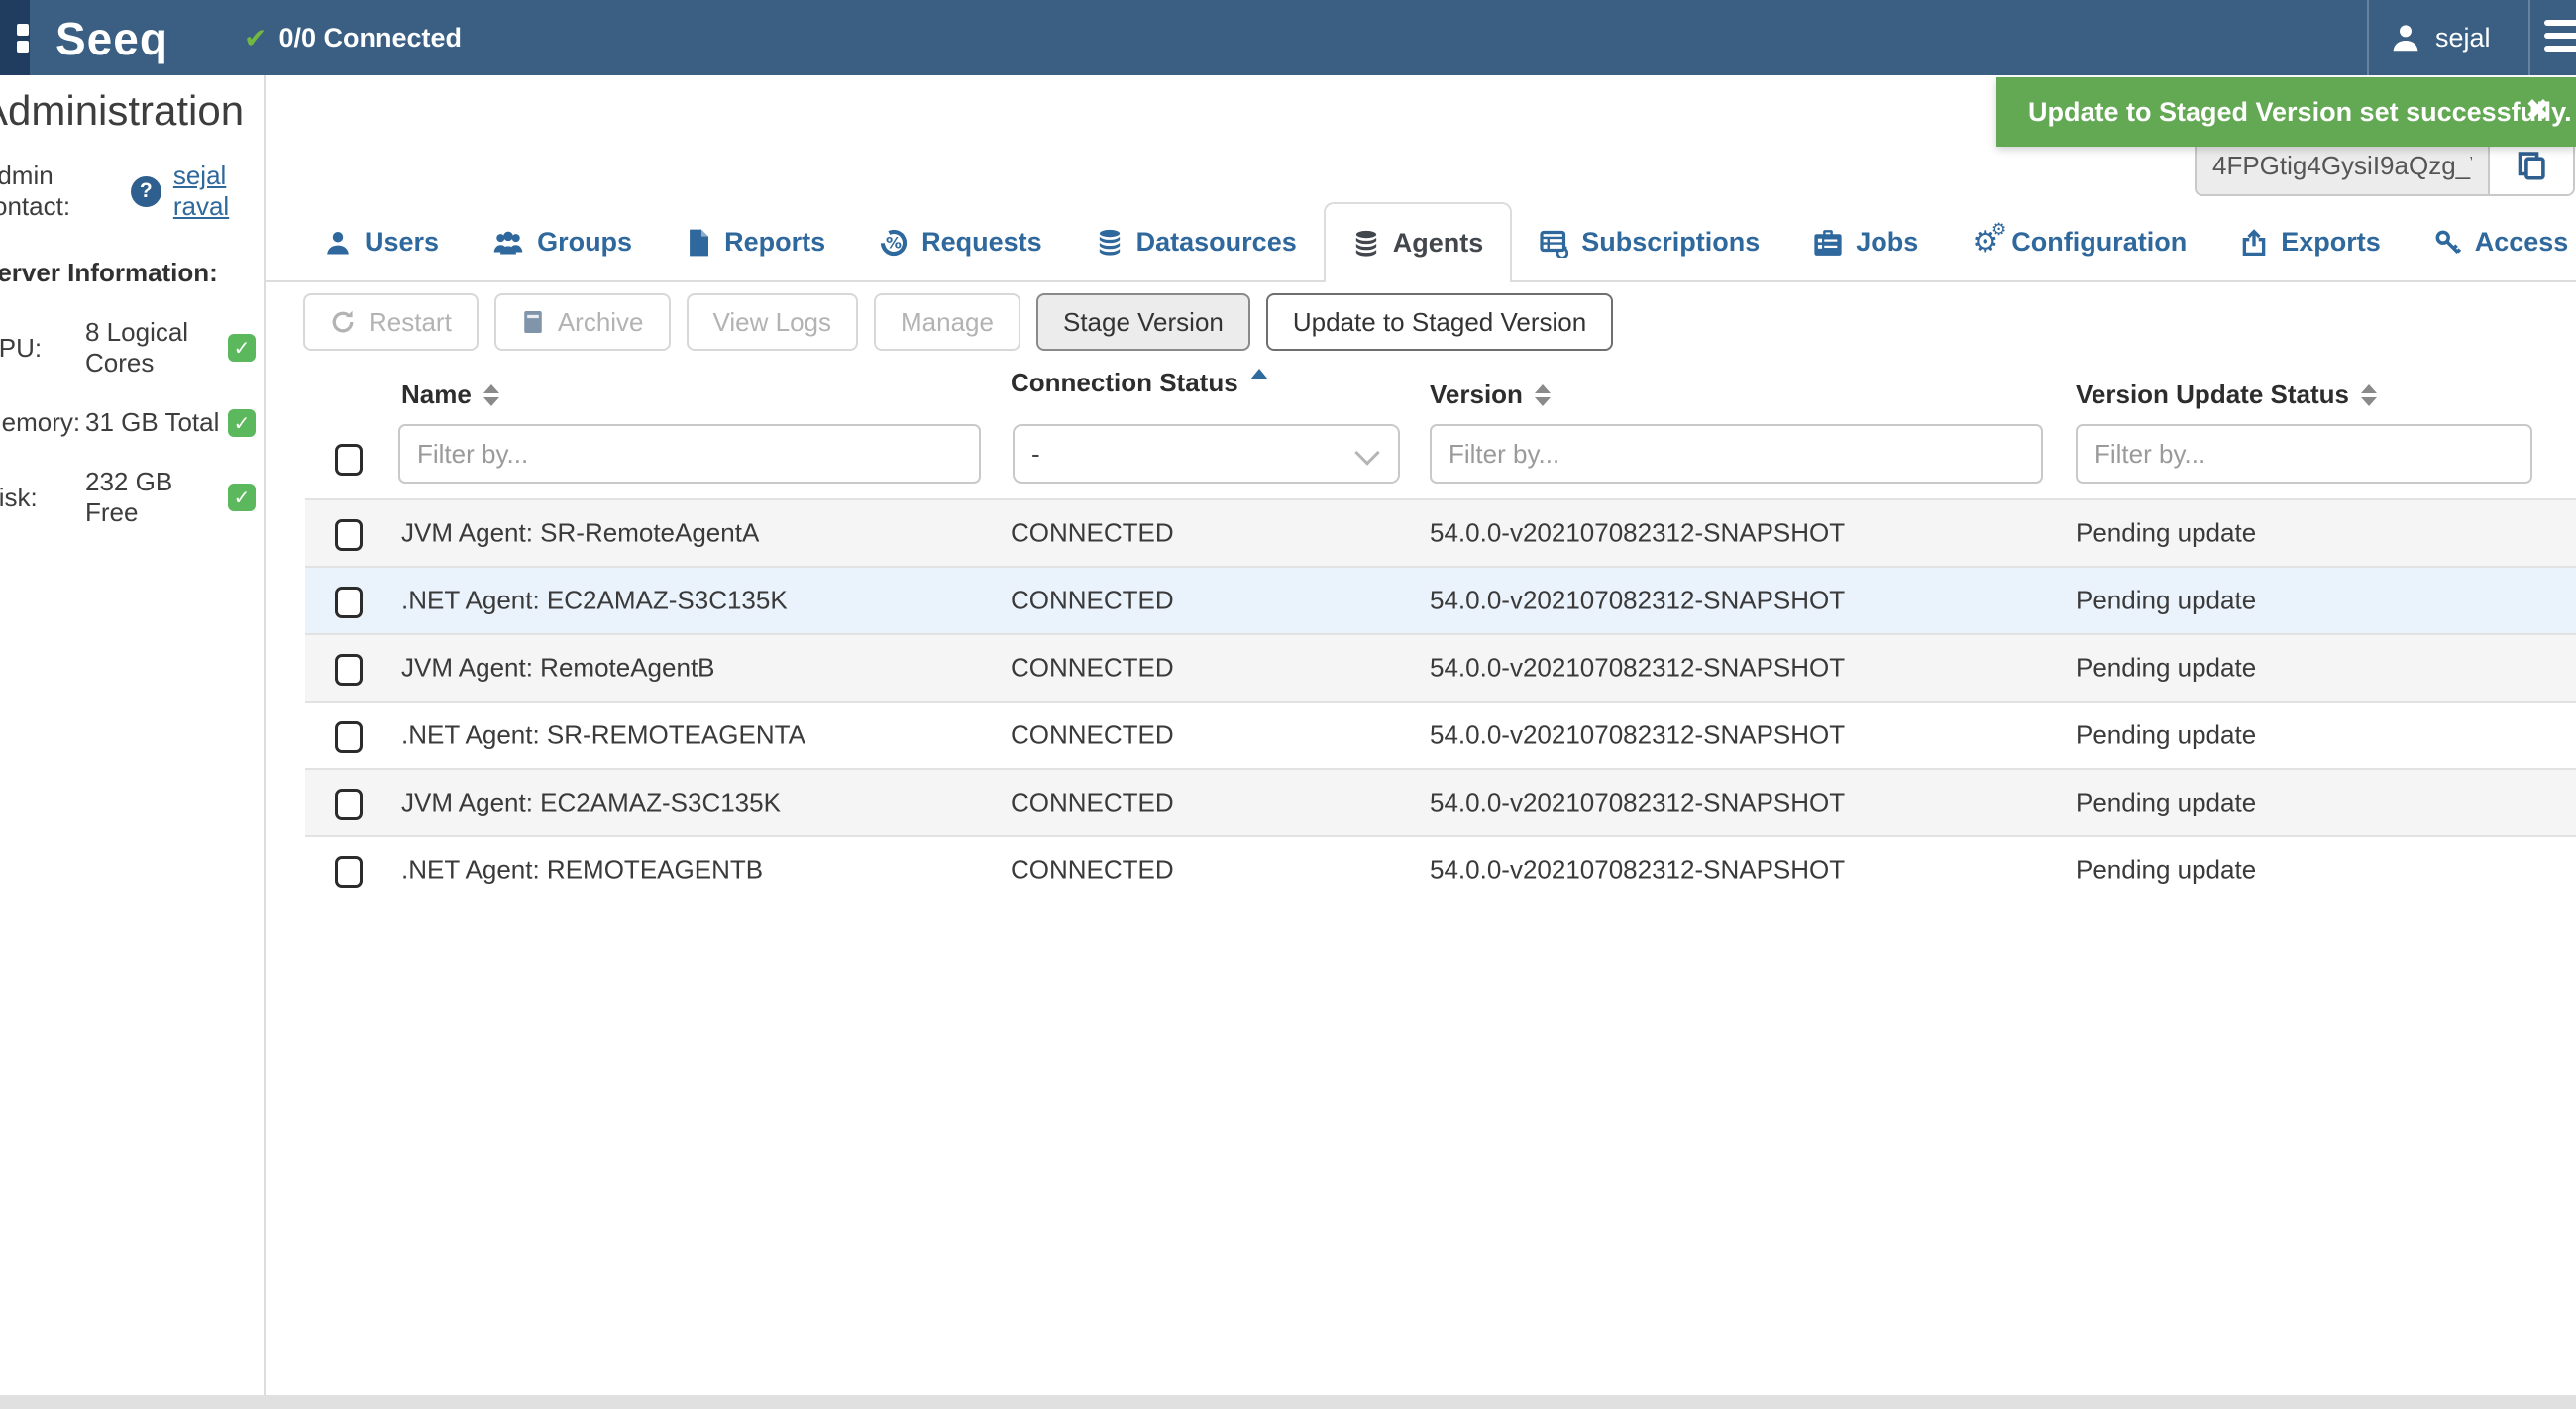  What do you see at coordinates (2304, 454) in the screenshot?
I see `version-update-status-filter-input` at bounding box center [2304, 454].